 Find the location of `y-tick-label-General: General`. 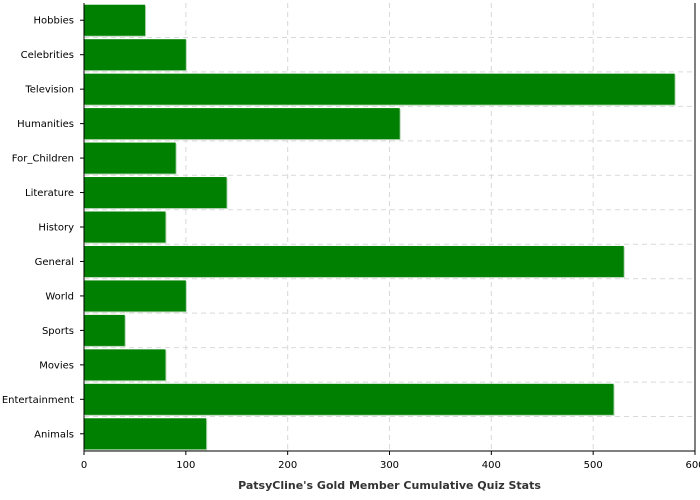

y-tick-label-General: General is located at coordinates (54, 262).